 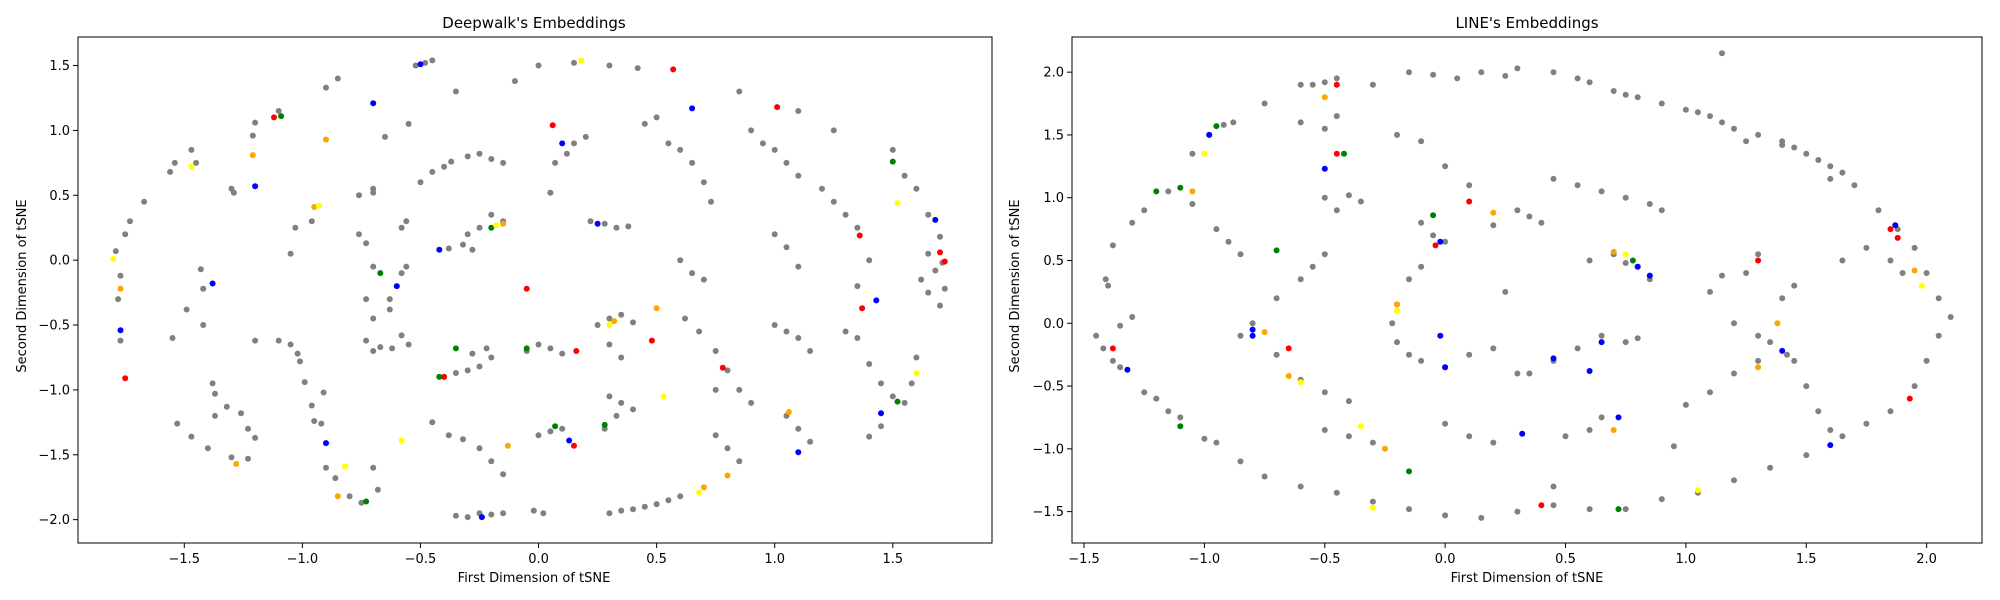 What do you see at coordinates (892, 559) in the screenshot?
I see `x-tick-label: 1.5` at bounding box center [892, 559].